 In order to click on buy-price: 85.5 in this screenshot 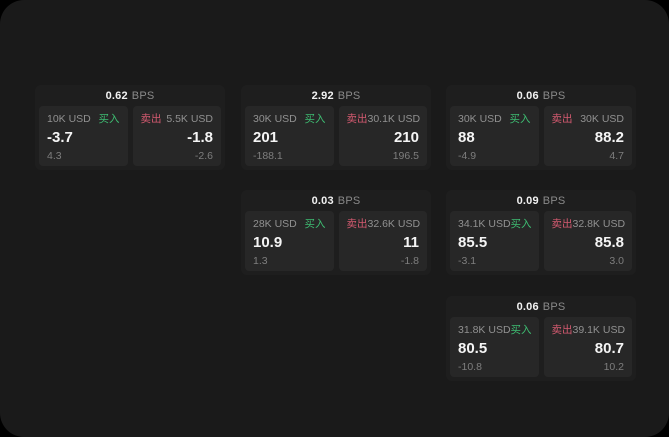, I will do `click(473, 242)`.